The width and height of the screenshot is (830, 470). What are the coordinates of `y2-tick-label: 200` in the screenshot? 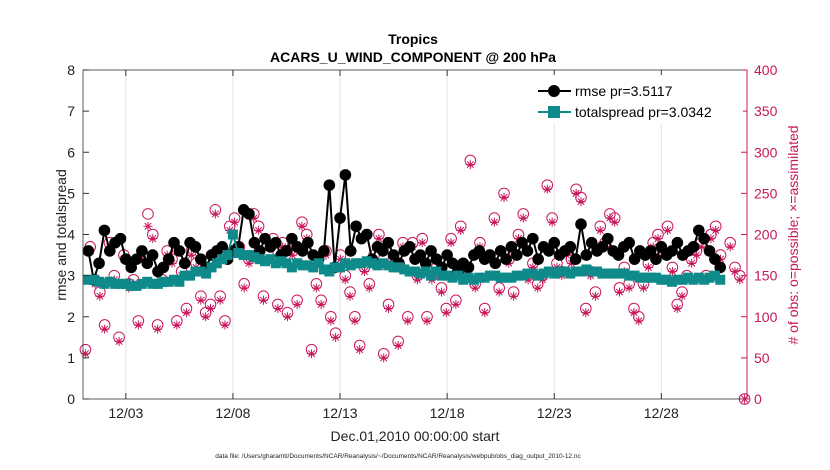 It's located at (766, 235).